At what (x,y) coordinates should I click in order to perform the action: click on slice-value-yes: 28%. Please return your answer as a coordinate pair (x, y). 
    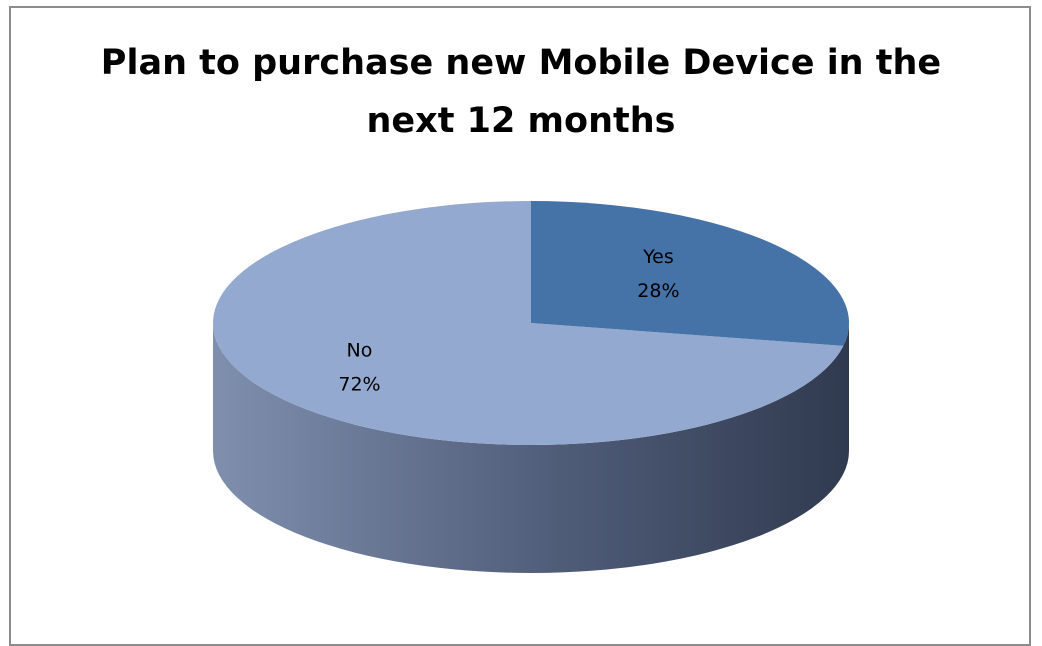
    Looking at the image, I should click on (658, 291).